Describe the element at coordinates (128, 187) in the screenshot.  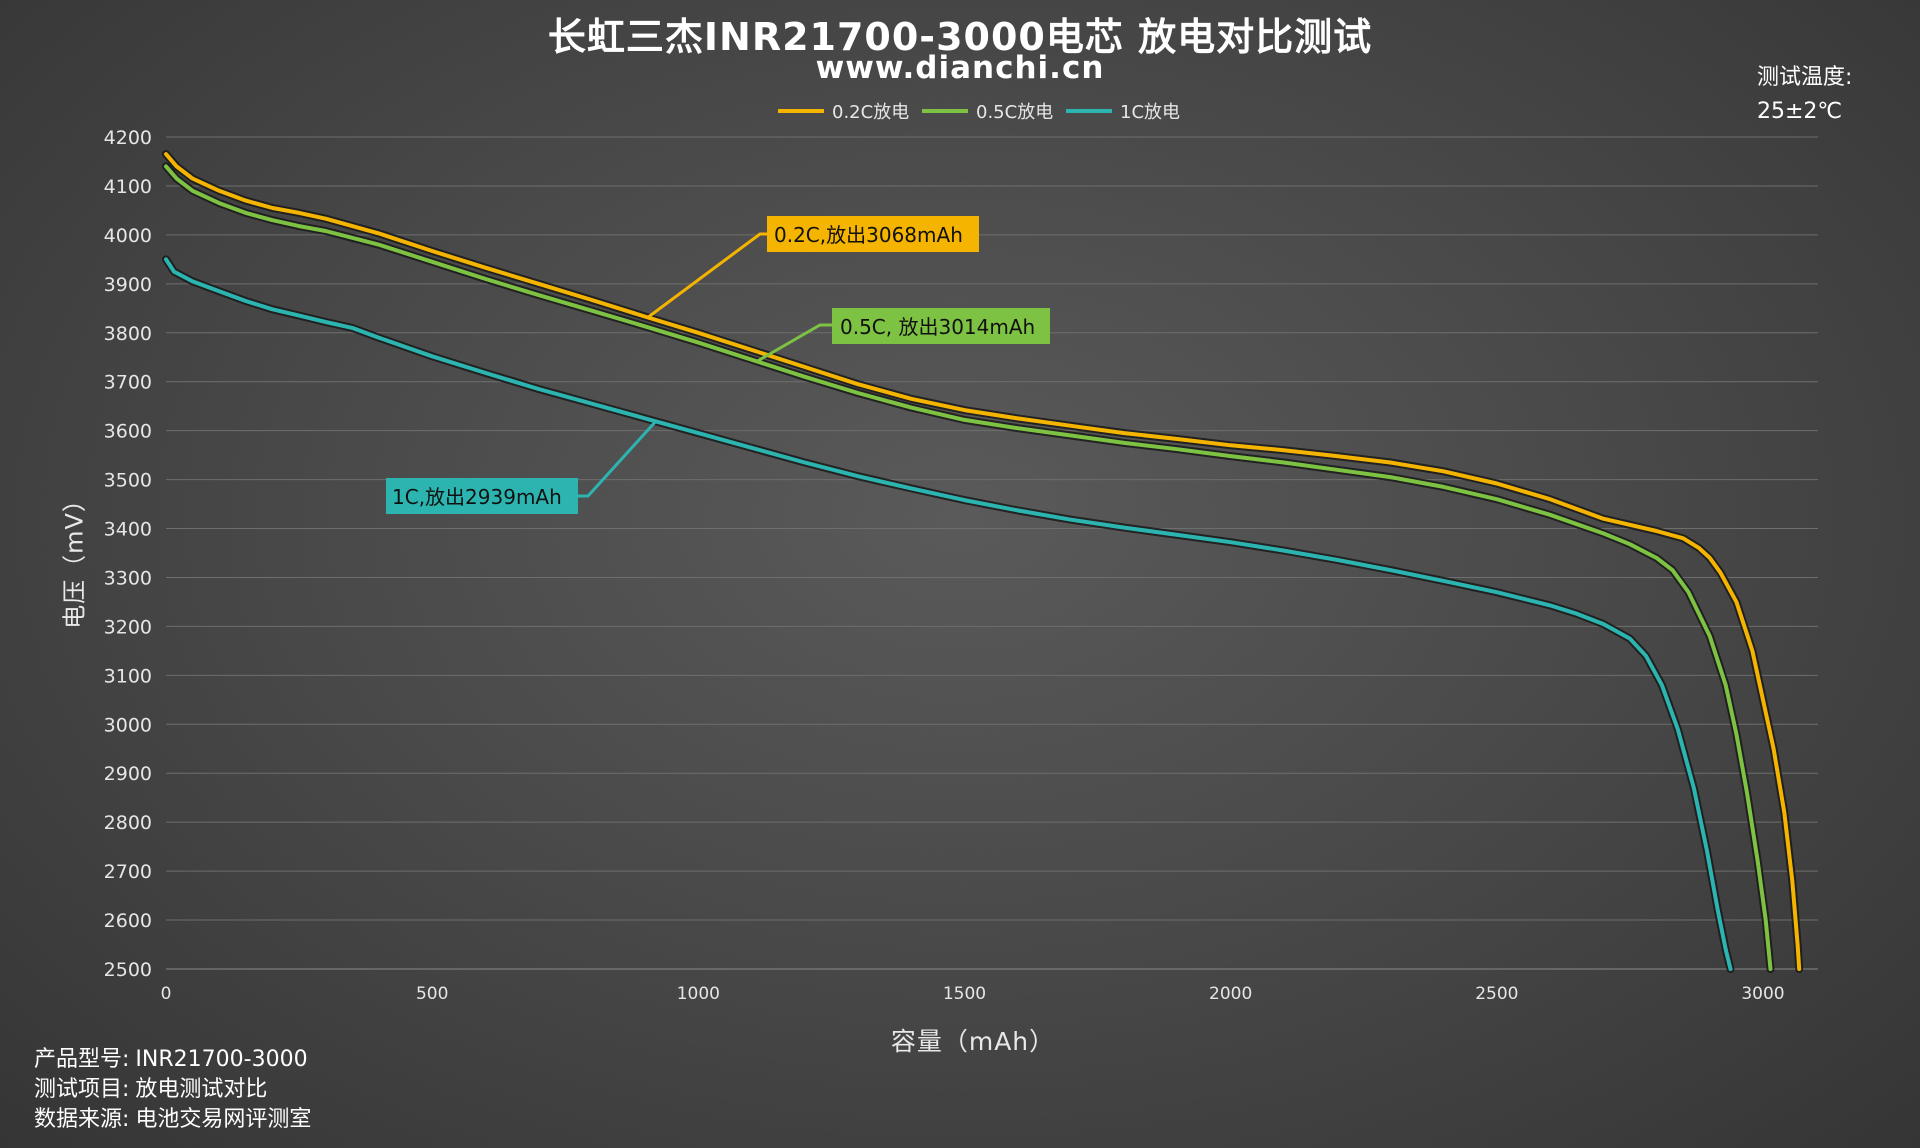
I see `y-tick-label: 4100` at that location.